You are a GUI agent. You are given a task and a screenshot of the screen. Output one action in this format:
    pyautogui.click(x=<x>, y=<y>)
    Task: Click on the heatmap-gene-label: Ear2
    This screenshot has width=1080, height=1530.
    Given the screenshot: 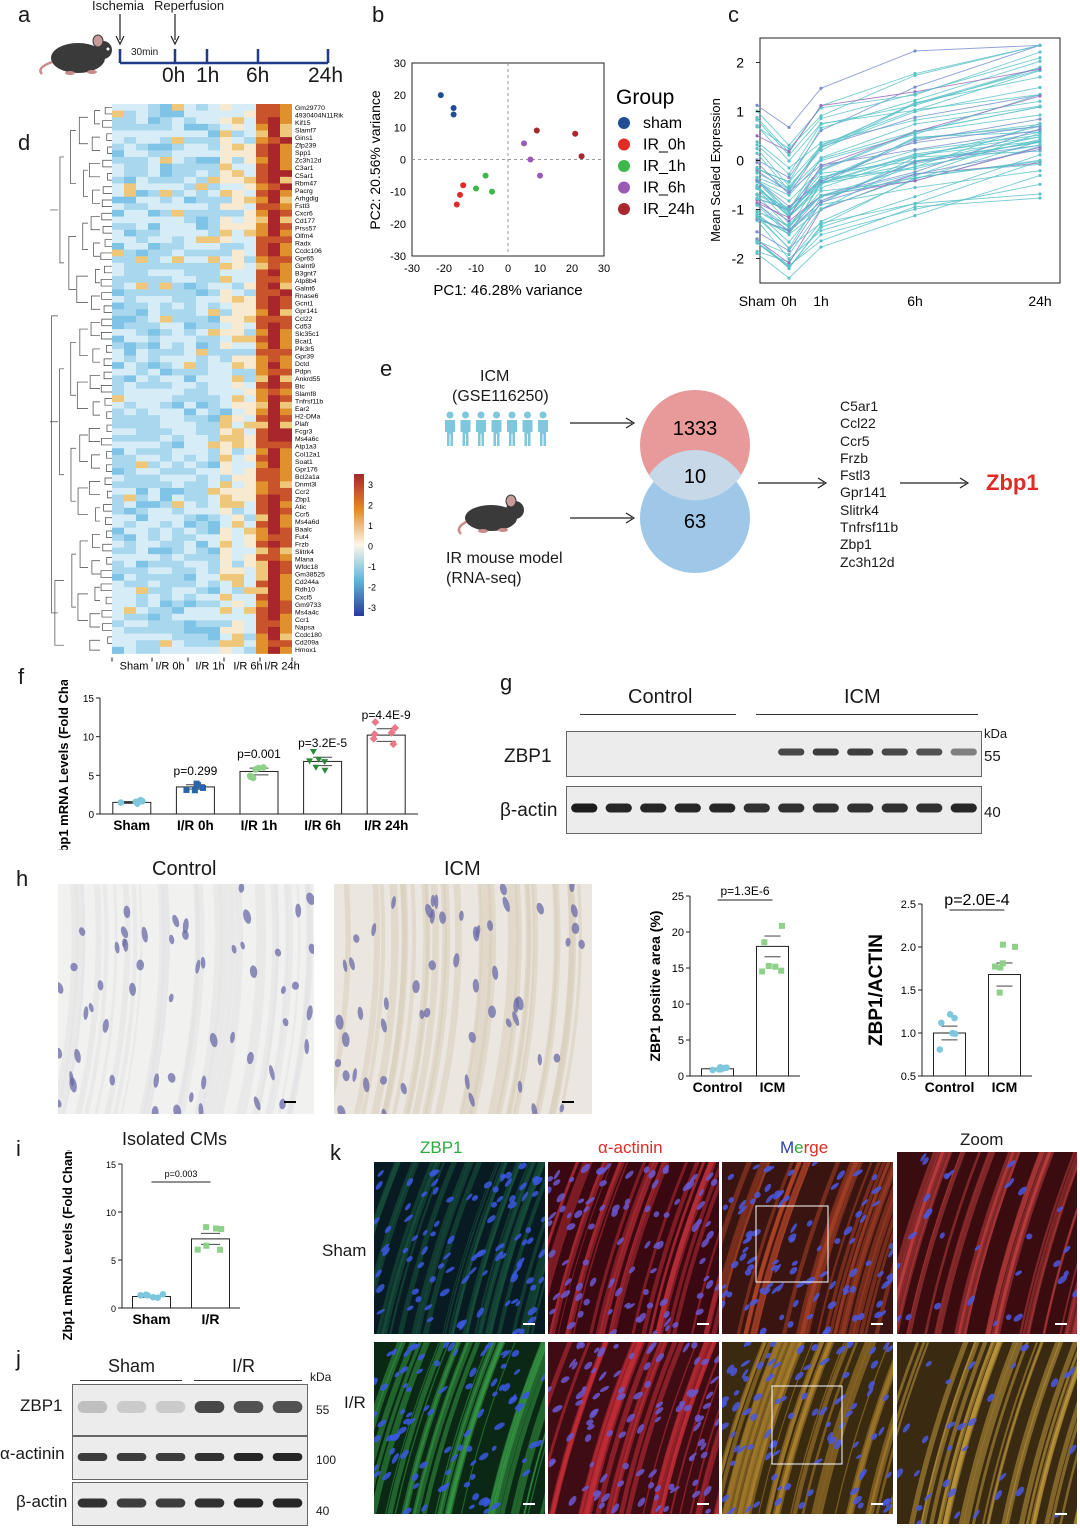 What is the action you would take?
    pyautogui.click(x=302, y=409)
    